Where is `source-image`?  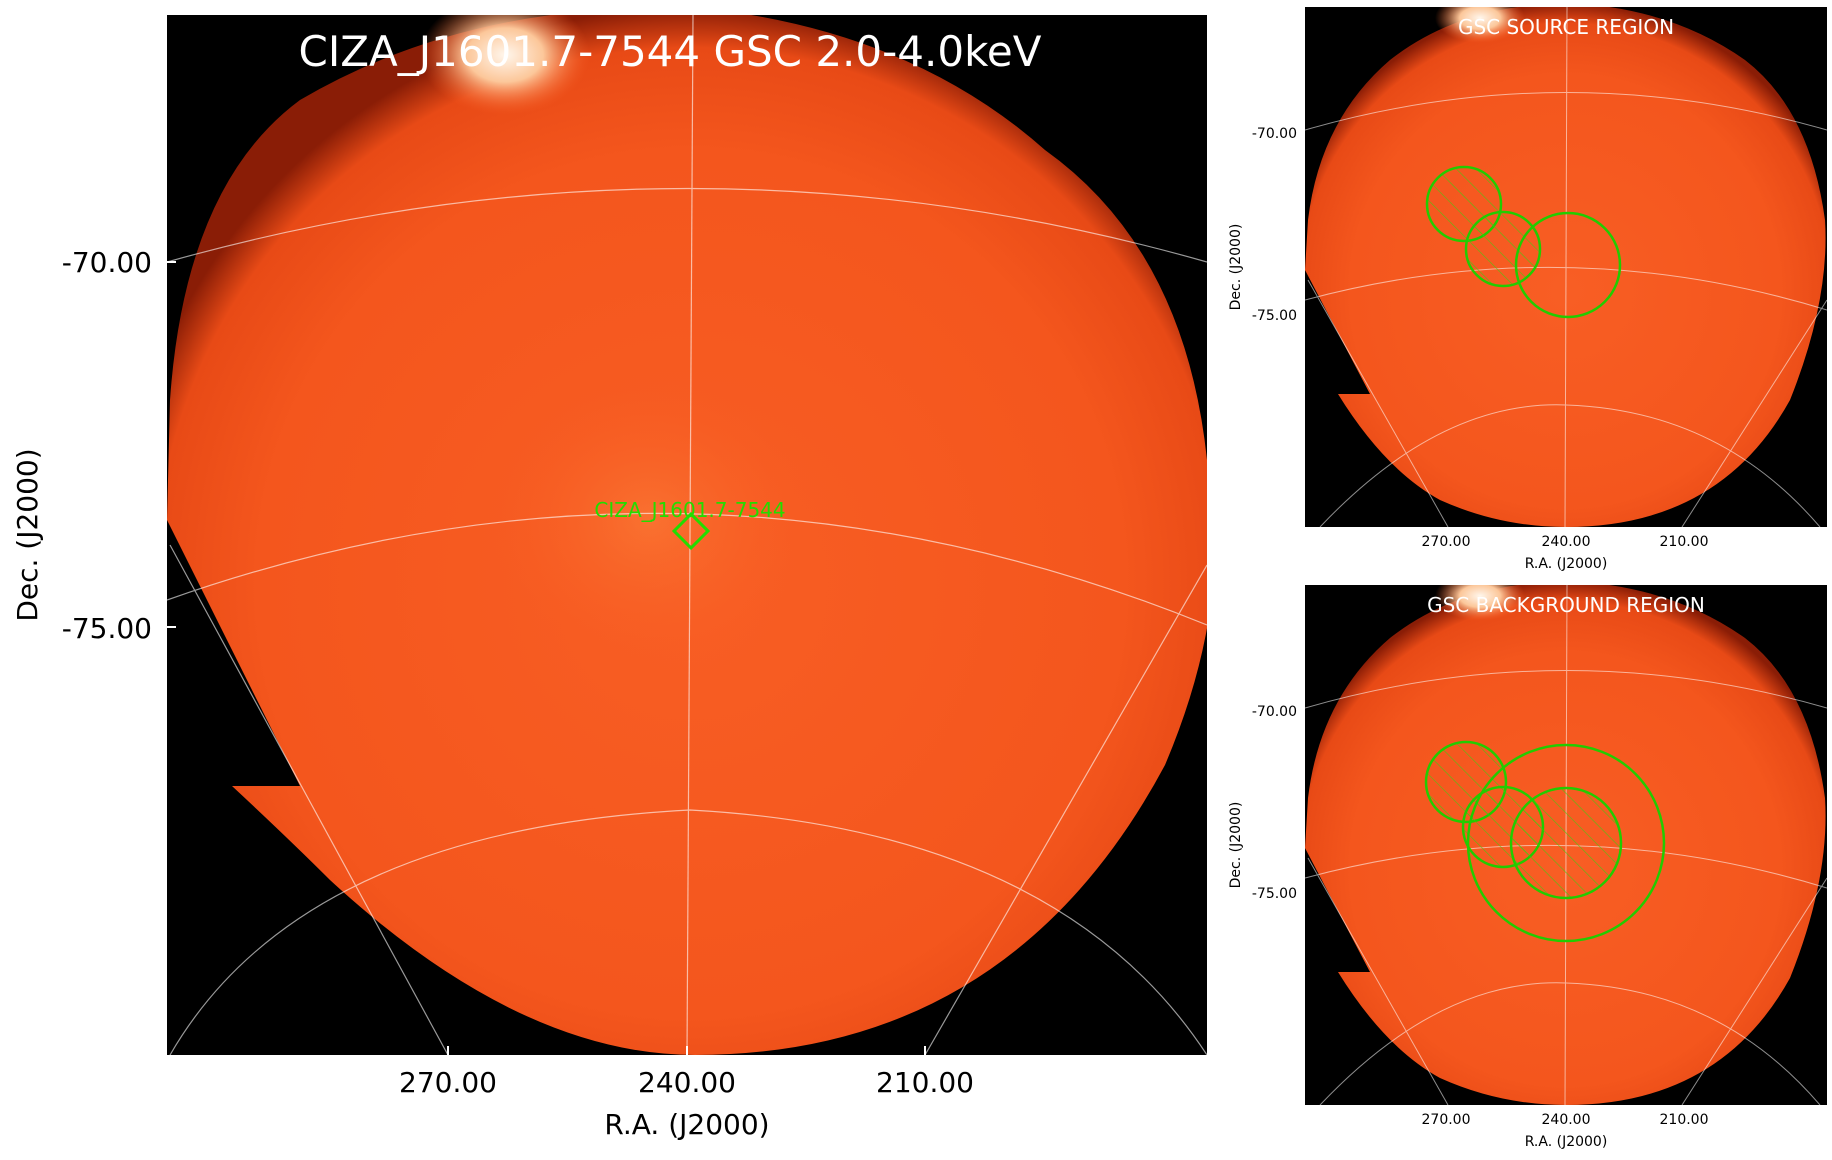
source-image is located at coordinates (1566, 267).